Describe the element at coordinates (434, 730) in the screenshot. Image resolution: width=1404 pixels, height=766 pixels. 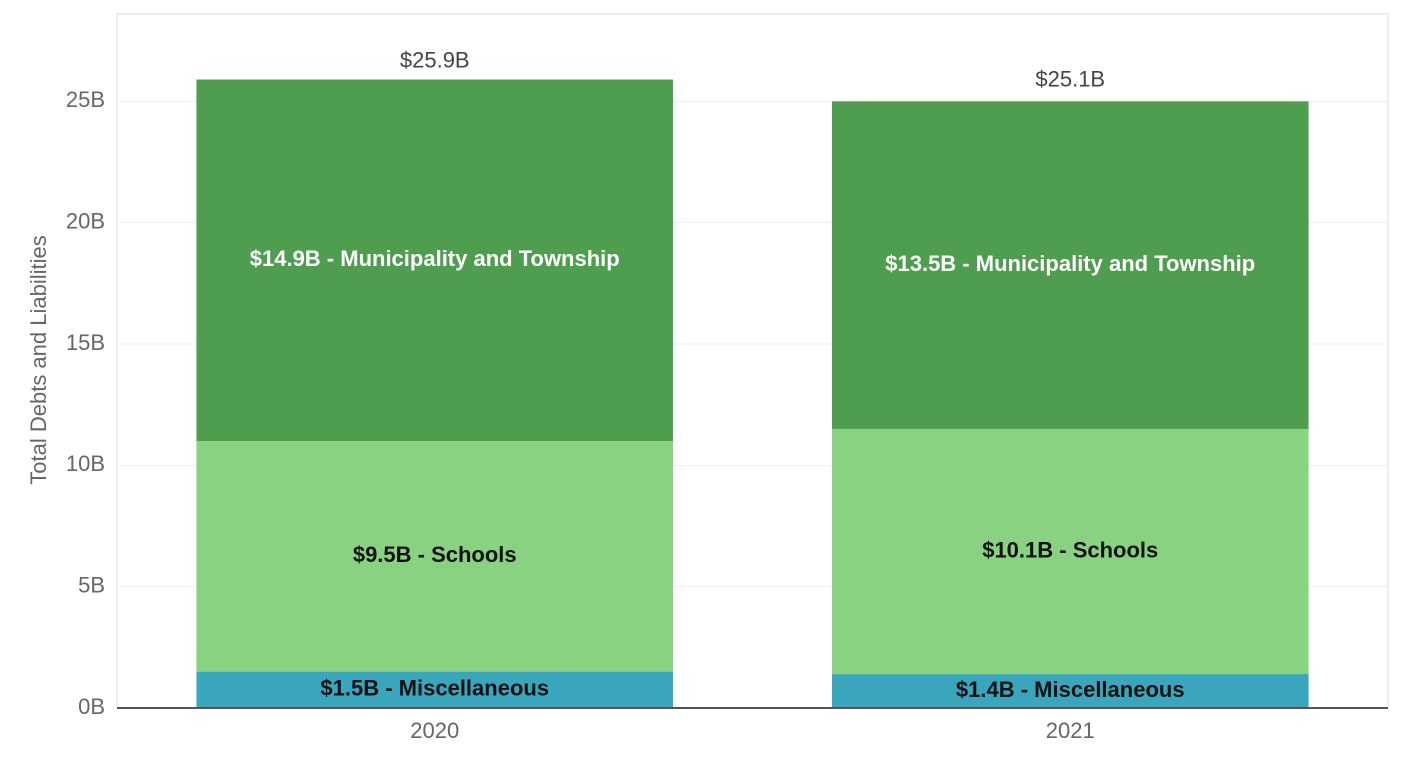
I see `x-tick-label: 2020` at that location.